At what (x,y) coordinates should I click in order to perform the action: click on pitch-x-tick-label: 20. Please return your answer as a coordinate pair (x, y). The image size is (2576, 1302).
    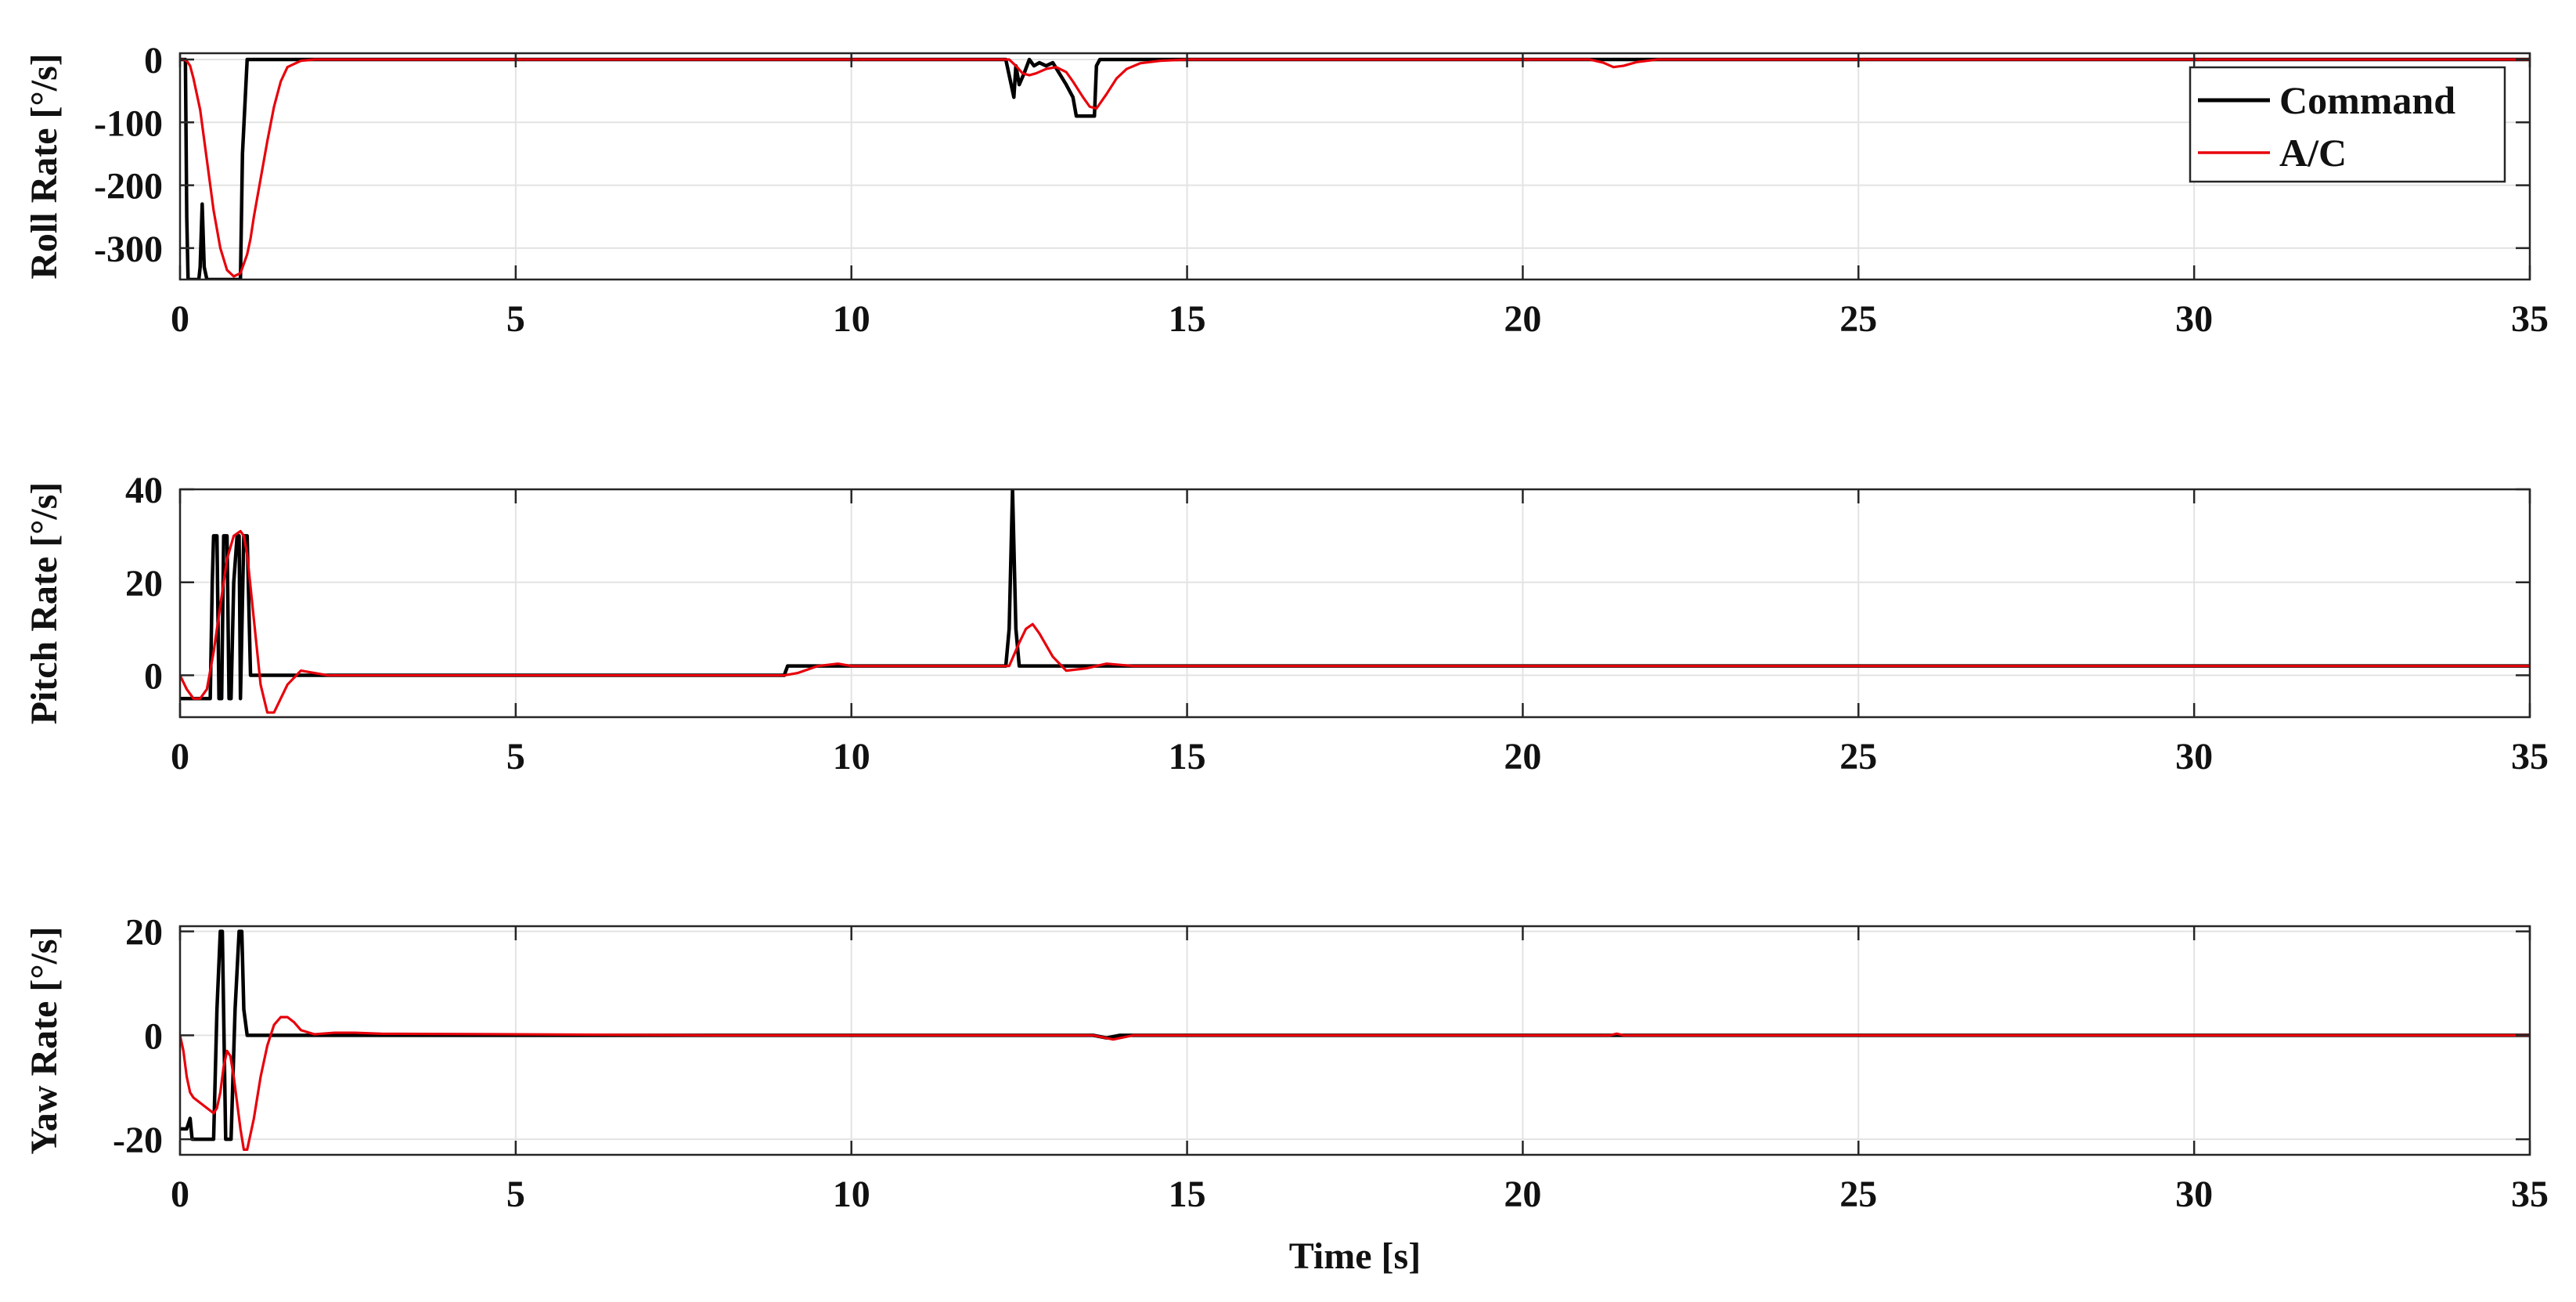
    Looking at the image, I should click on (1522, 756).